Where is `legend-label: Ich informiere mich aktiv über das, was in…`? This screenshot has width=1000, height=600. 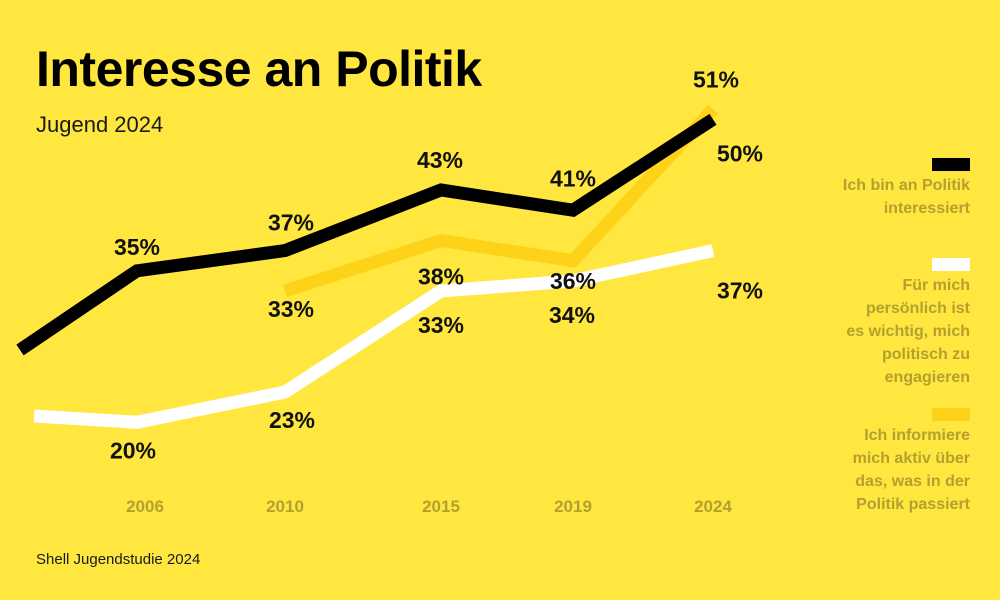
legend-label: Ich informiere mich aktiv über das, was in… is located at coordinates (885, 470).